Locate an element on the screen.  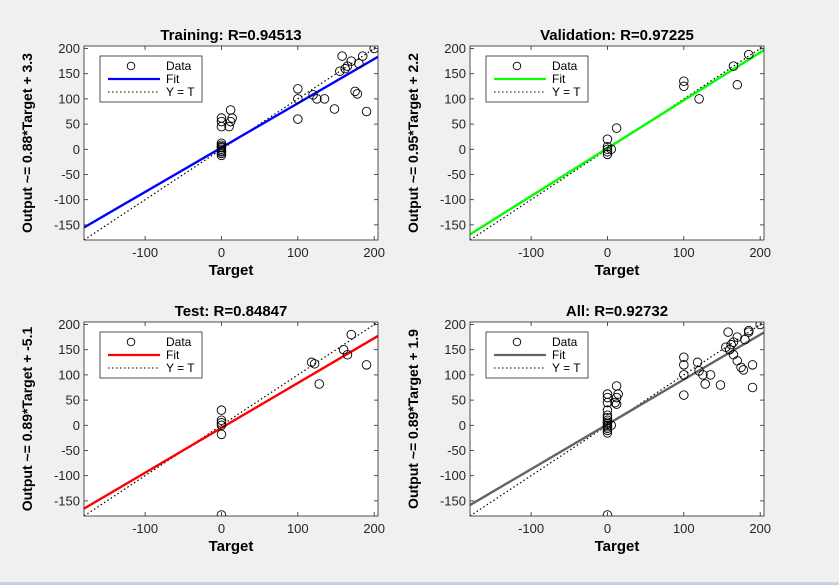
identity-line is located at coordinates (231, 419).